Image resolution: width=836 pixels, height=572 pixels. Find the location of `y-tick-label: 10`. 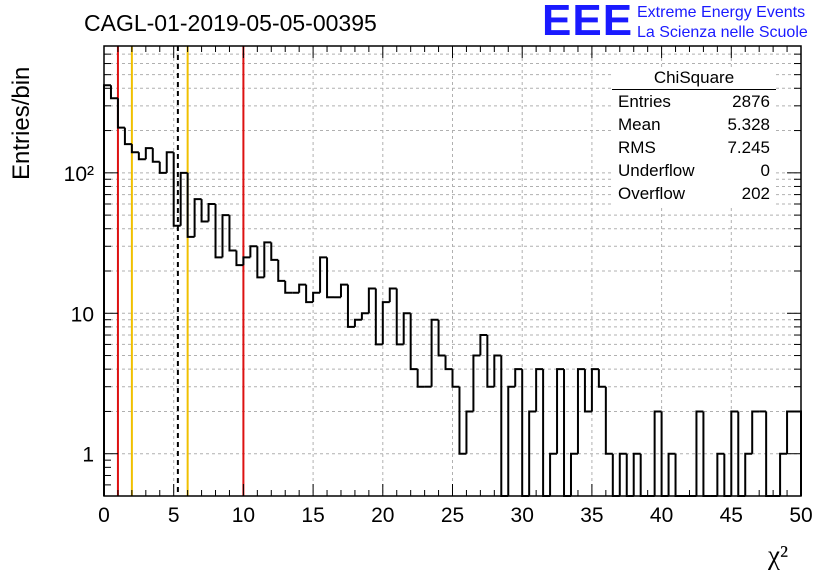

y-tick-label: 10 is located at coordinates (82, 314).